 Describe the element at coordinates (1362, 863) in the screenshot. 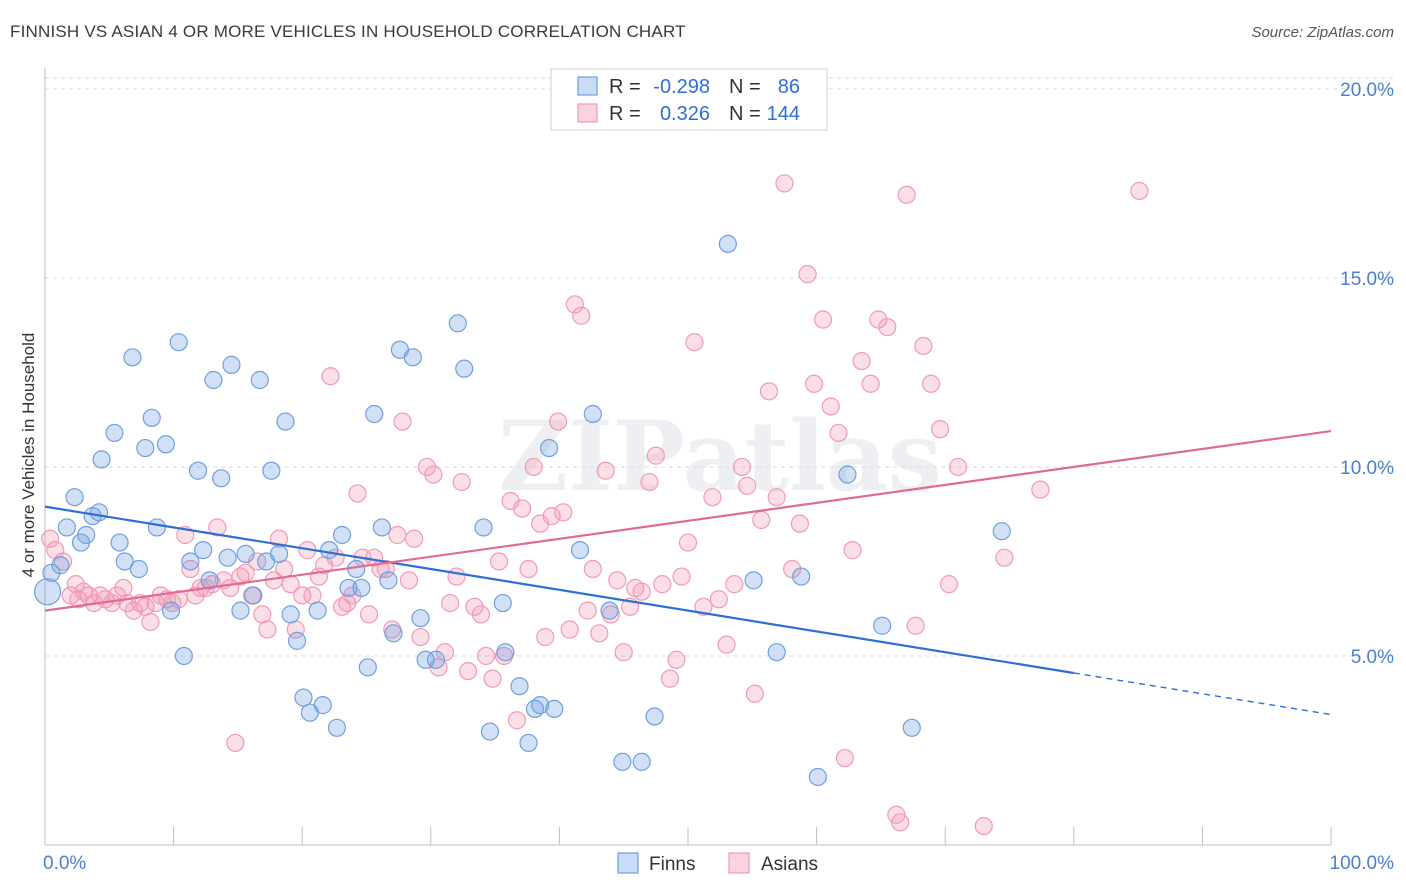

I see `x-tick-label-max: 100.0%` at that location.